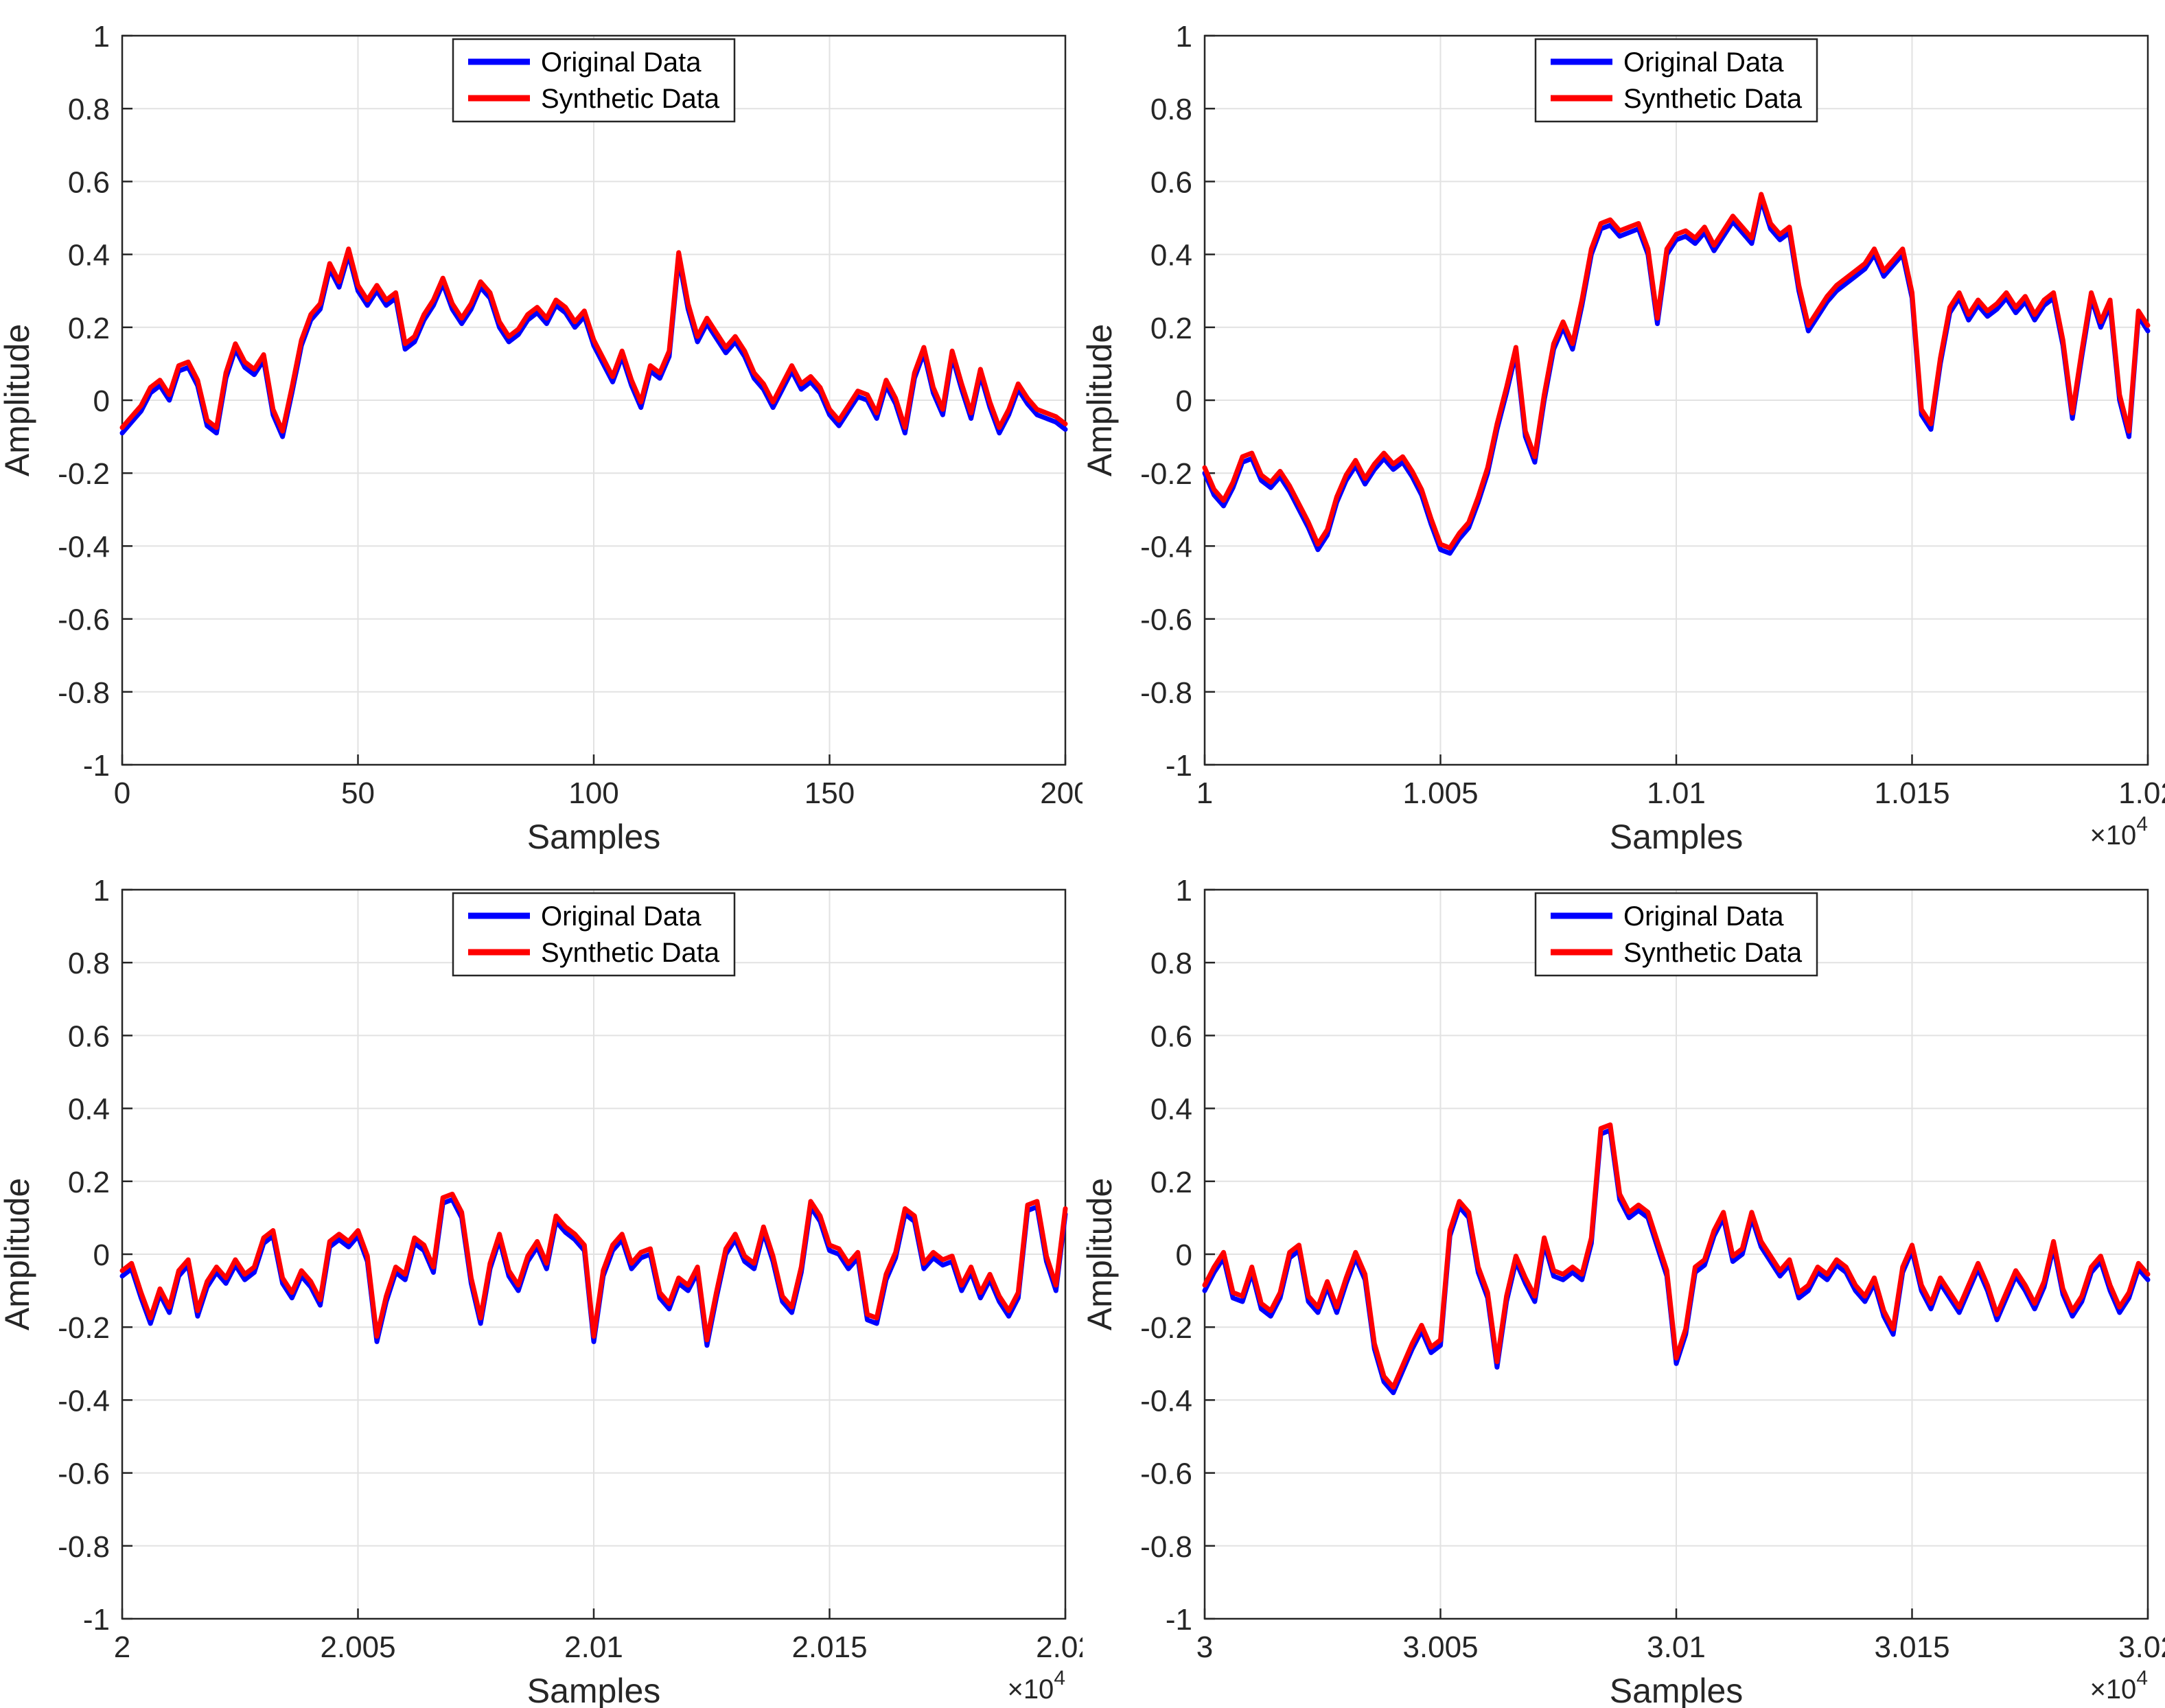 The width and height of the screenshot is (2165, 1708). Describe the element at coordinates (358, 793) in the screenshot. I see `x-tick-label: 50` at that location.